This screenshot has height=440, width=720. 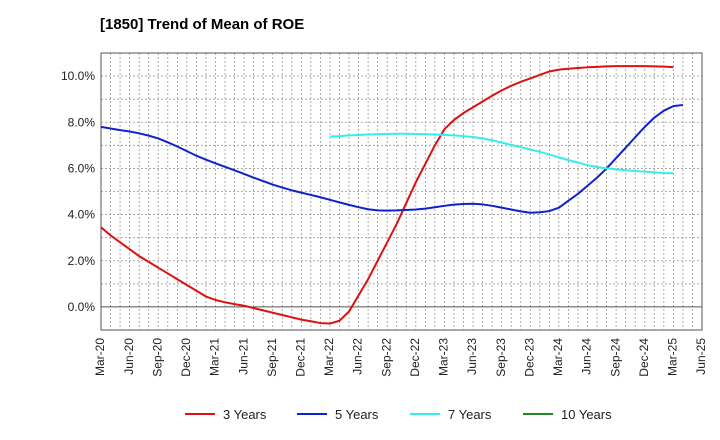 I want to click on x-tick-label: Sep-21, so click(x=272, y=357).